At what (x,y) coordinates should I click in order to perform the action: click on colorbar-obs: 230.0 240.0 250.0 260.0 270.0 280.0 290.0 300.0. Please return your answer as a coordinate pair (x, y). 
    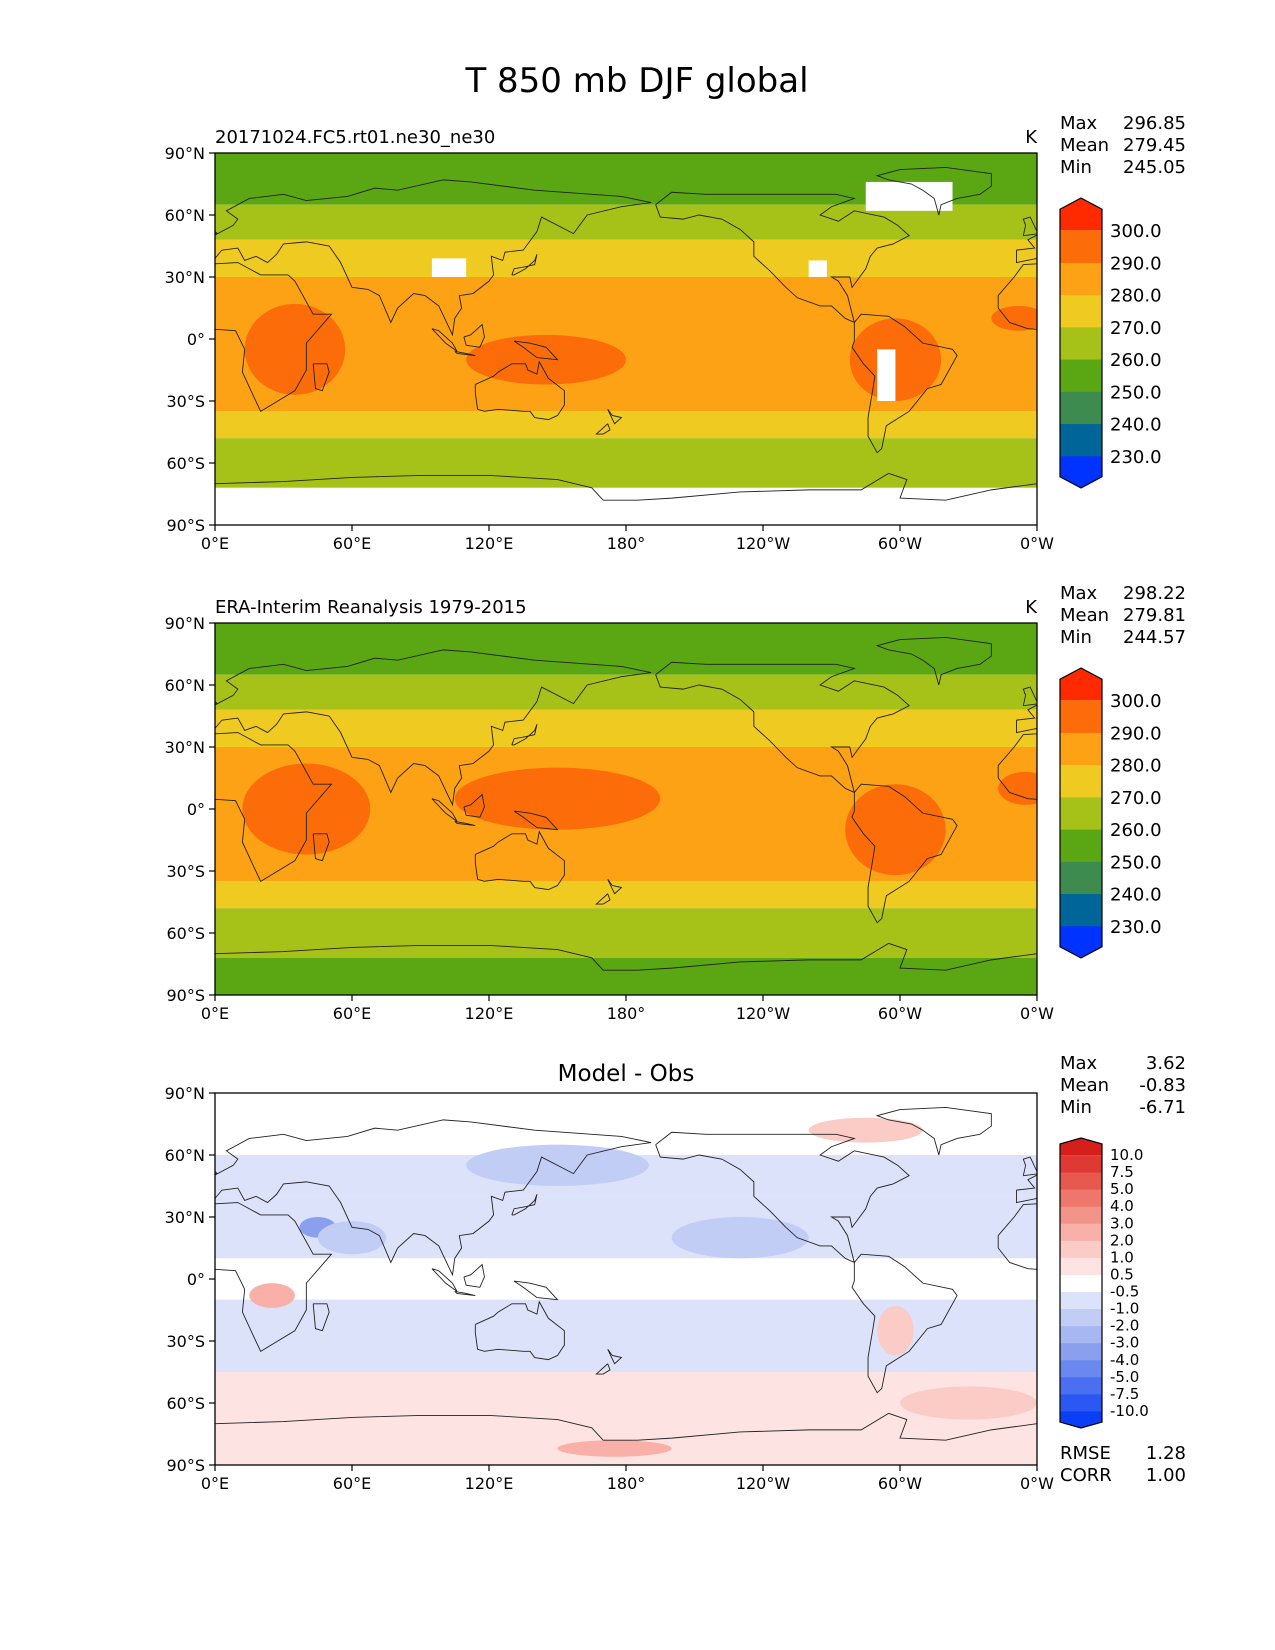
    Looking at the image, I should click on (1110, 813).